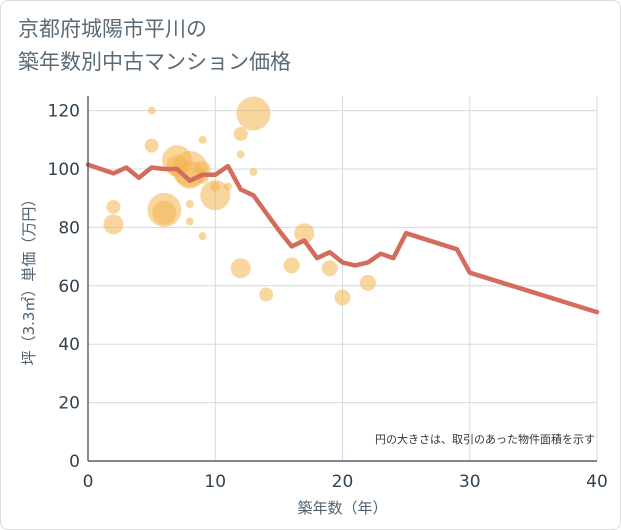  What do you see at coordinates (342, 508) in the screenshot?
I see `x-axis-title: 築年数（年）` at bounding box center [342, 508].